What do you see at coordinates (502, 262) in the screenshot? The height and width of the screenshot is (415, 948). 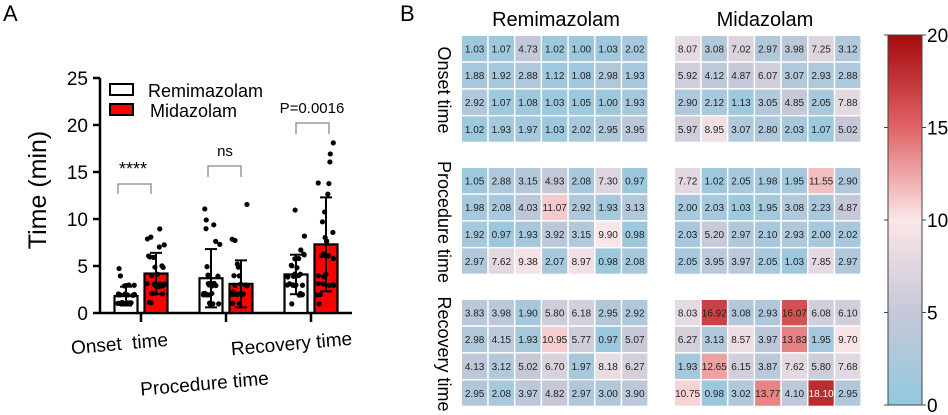 I see `heatmap-cell-value: 7.62` at bounding box center [502, 262].